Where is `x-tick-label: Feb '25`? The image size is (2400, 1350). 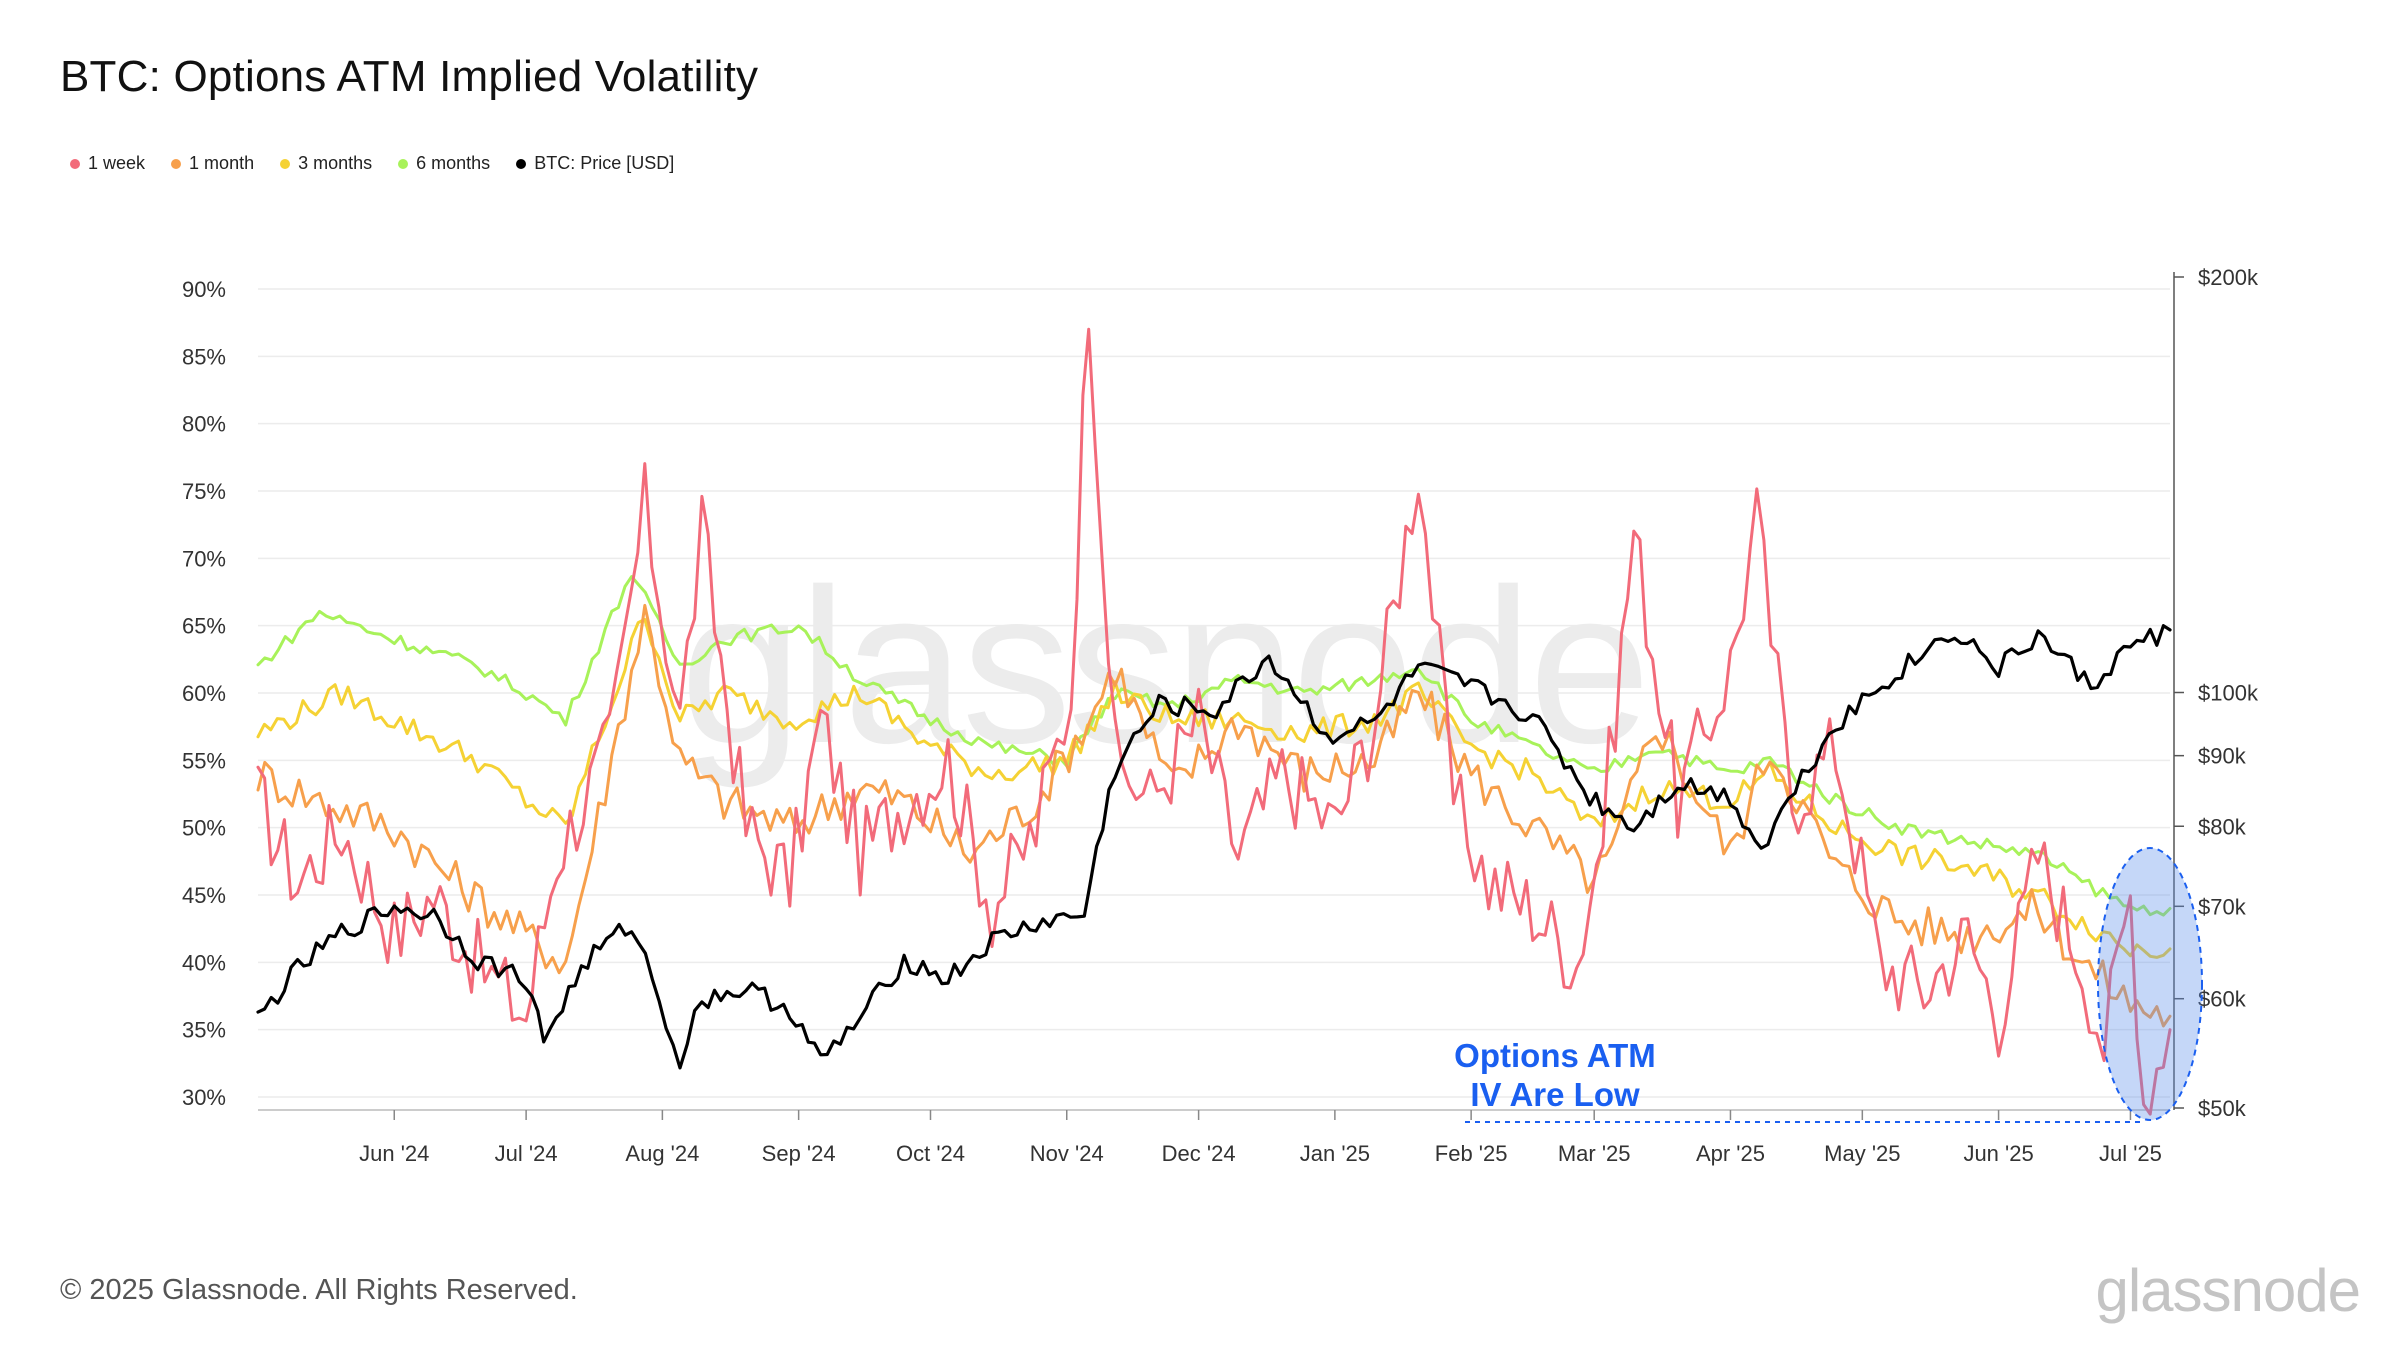 x-tick-label: Feb '25 is located at coordinates (1471, 1153).